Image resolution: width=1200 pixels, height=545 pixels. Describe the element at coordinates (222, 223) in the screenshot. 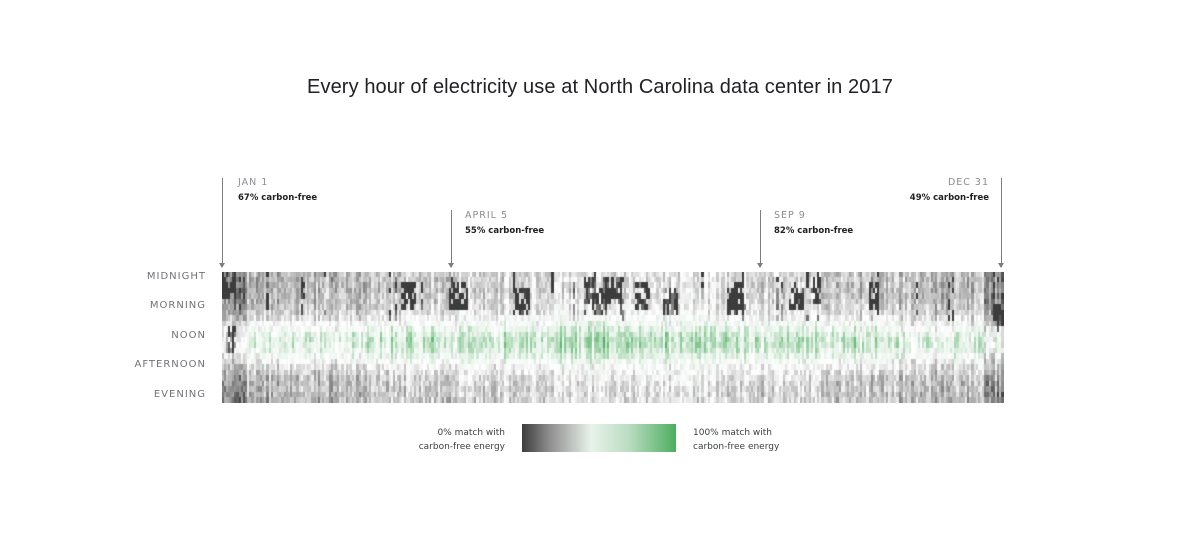

I see `guide-line-jan1` at that location.